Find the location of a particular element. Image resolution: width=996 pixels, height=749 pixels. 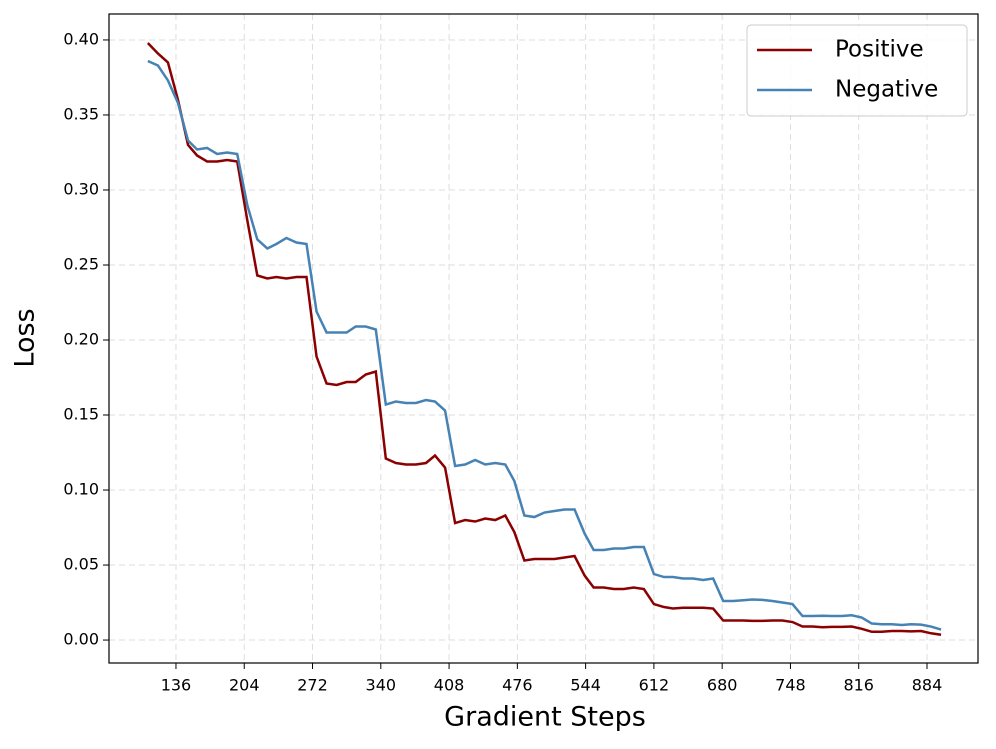

x-axis-label: Gradient Steps is located at coordinates (545, 717).